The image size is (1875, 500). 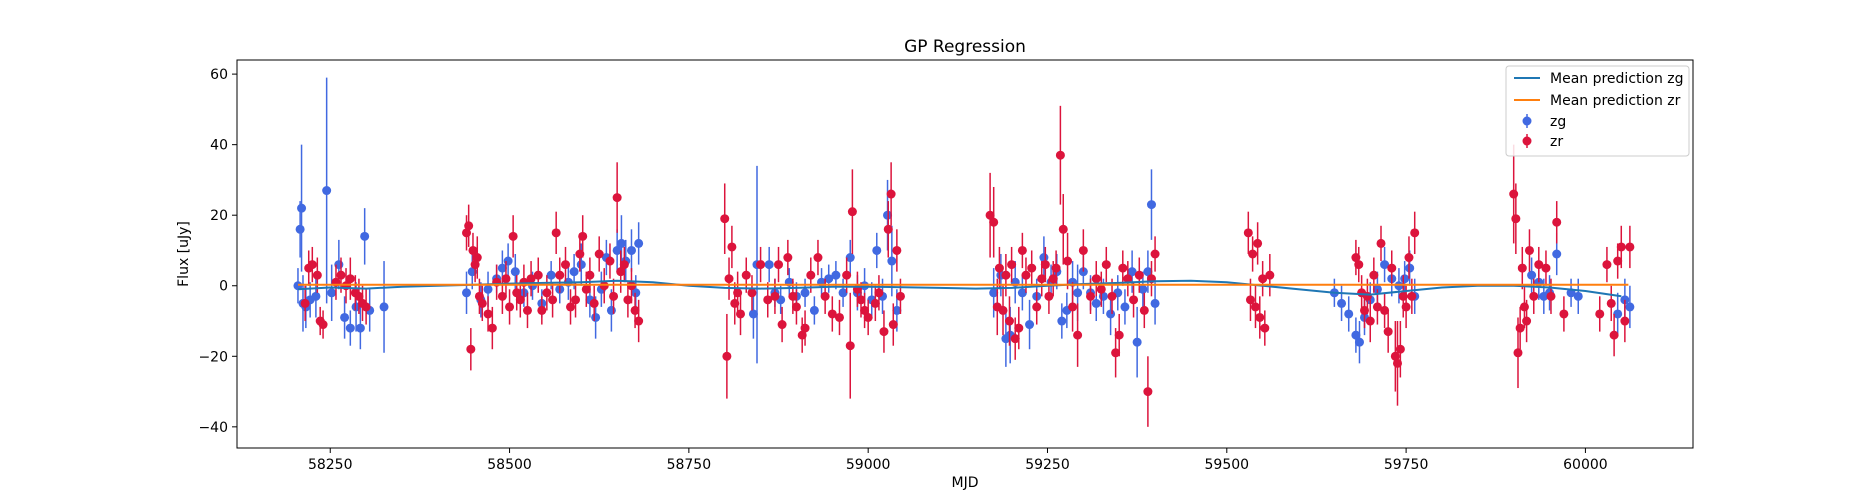 What do you see at coordinates (213, 428) in the screenshot?
I see `y-tick-label: −40` at bounding box center [213, 428].